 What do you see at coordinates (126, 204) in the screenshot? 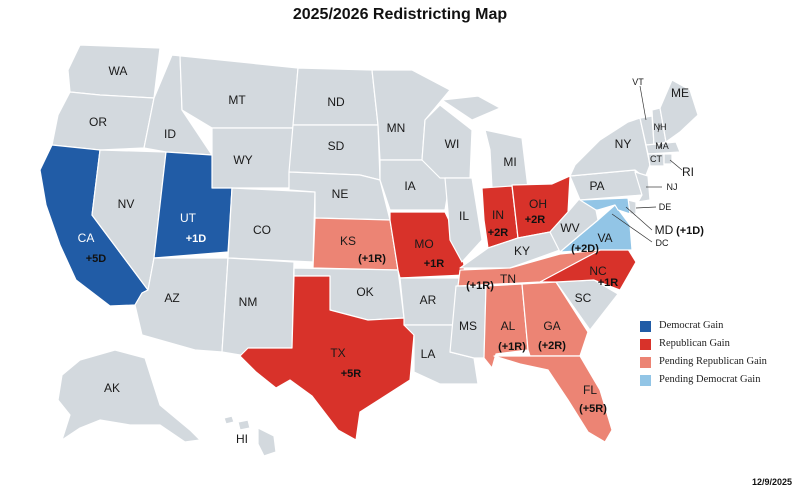
I see `label-NV: NV` at bounding box center [126, 204].